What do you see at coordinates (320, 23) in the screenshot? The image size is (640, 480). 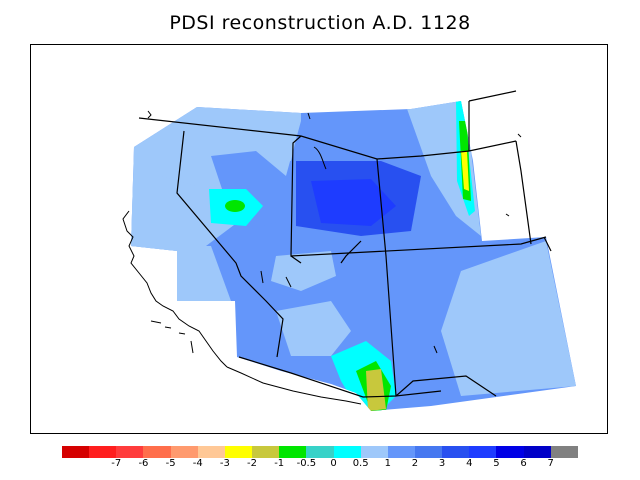 I see `map-title: PDSI reconstruction A.D. 1128` at bounding box center [320, 23].